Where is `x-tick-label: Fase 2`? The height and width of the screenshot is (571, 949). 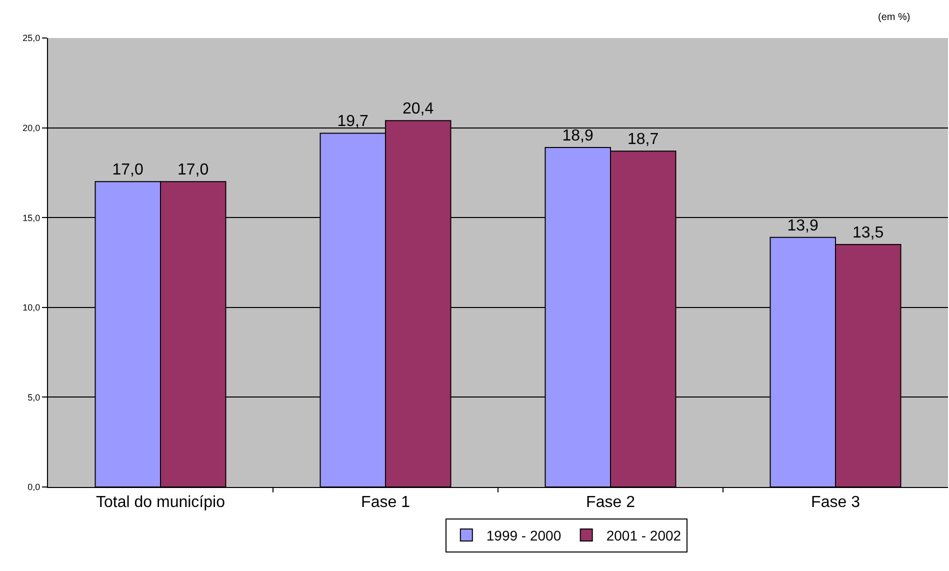 x-tick-label: Fase 2 is located at coordinates (611, 503).